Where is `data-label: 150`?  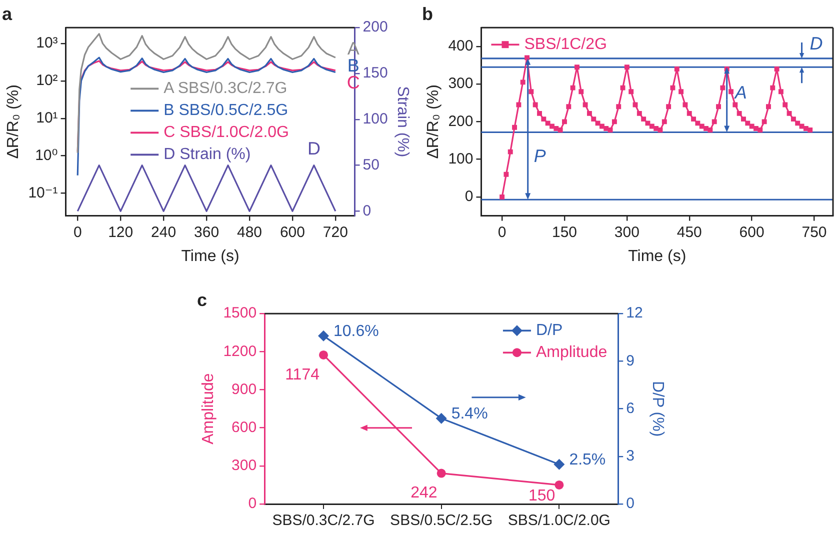 data-label: 150 is located at coordinates (542, 495).